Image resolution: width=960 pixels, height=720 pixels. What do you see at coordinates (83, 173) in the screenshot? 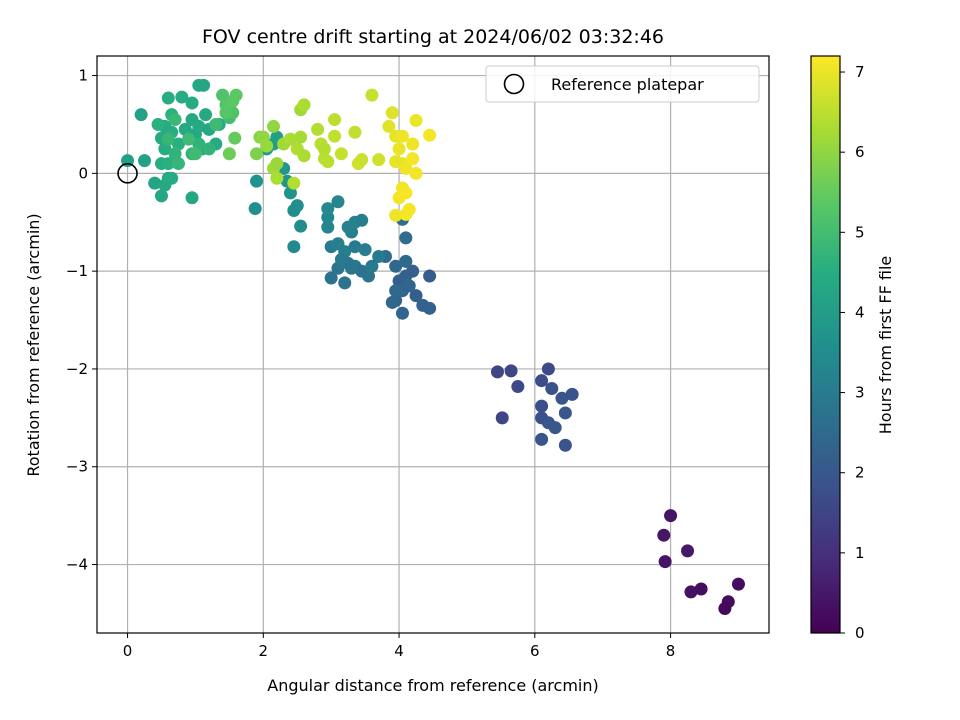
I see `y-tick-label: 0` at bounding box center [83, 173].